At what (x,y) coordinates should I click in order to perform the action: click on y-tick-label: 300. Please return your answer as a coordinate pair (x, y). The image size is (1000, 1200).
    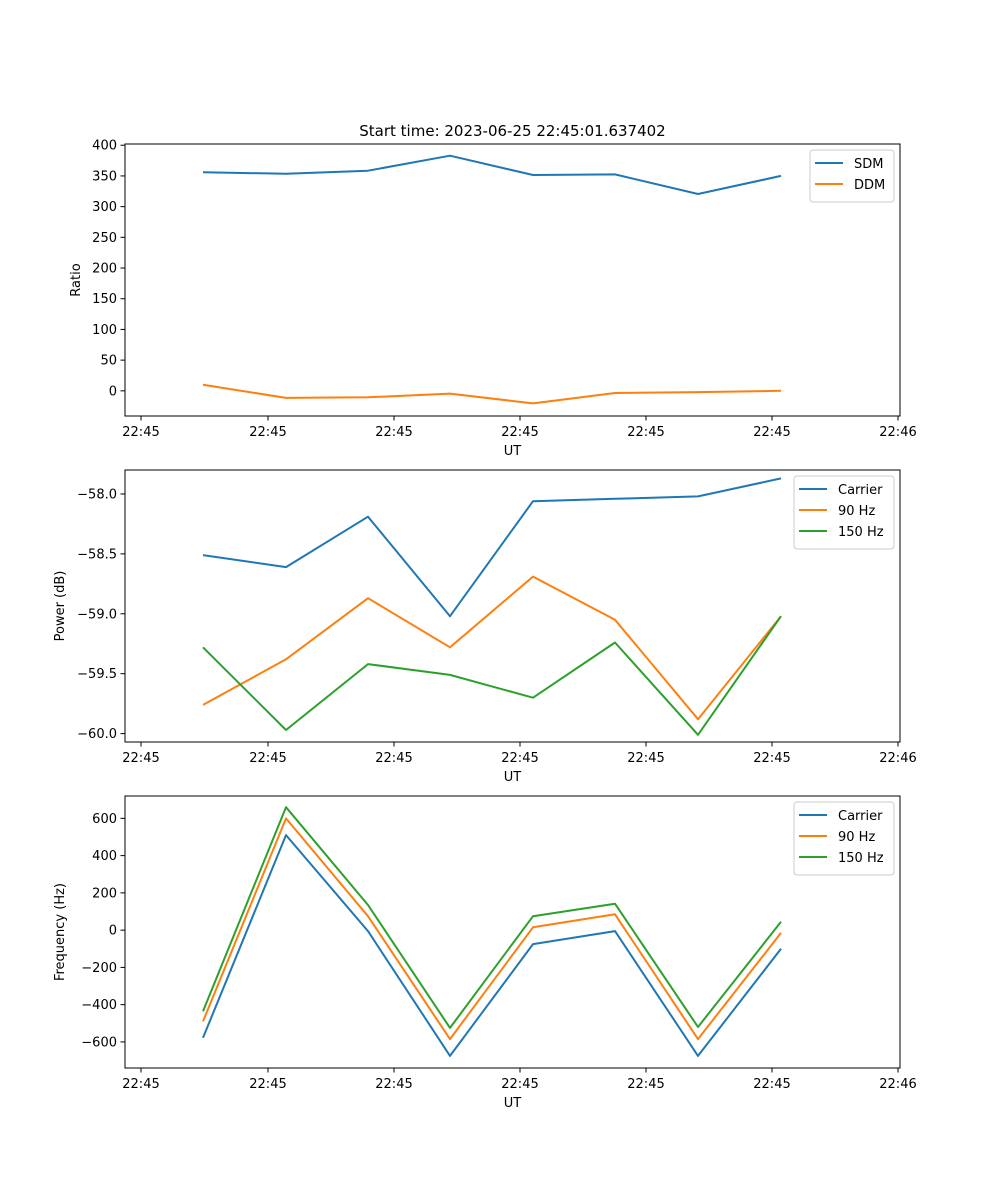
    Looking at the image, I should click on (104, 207).